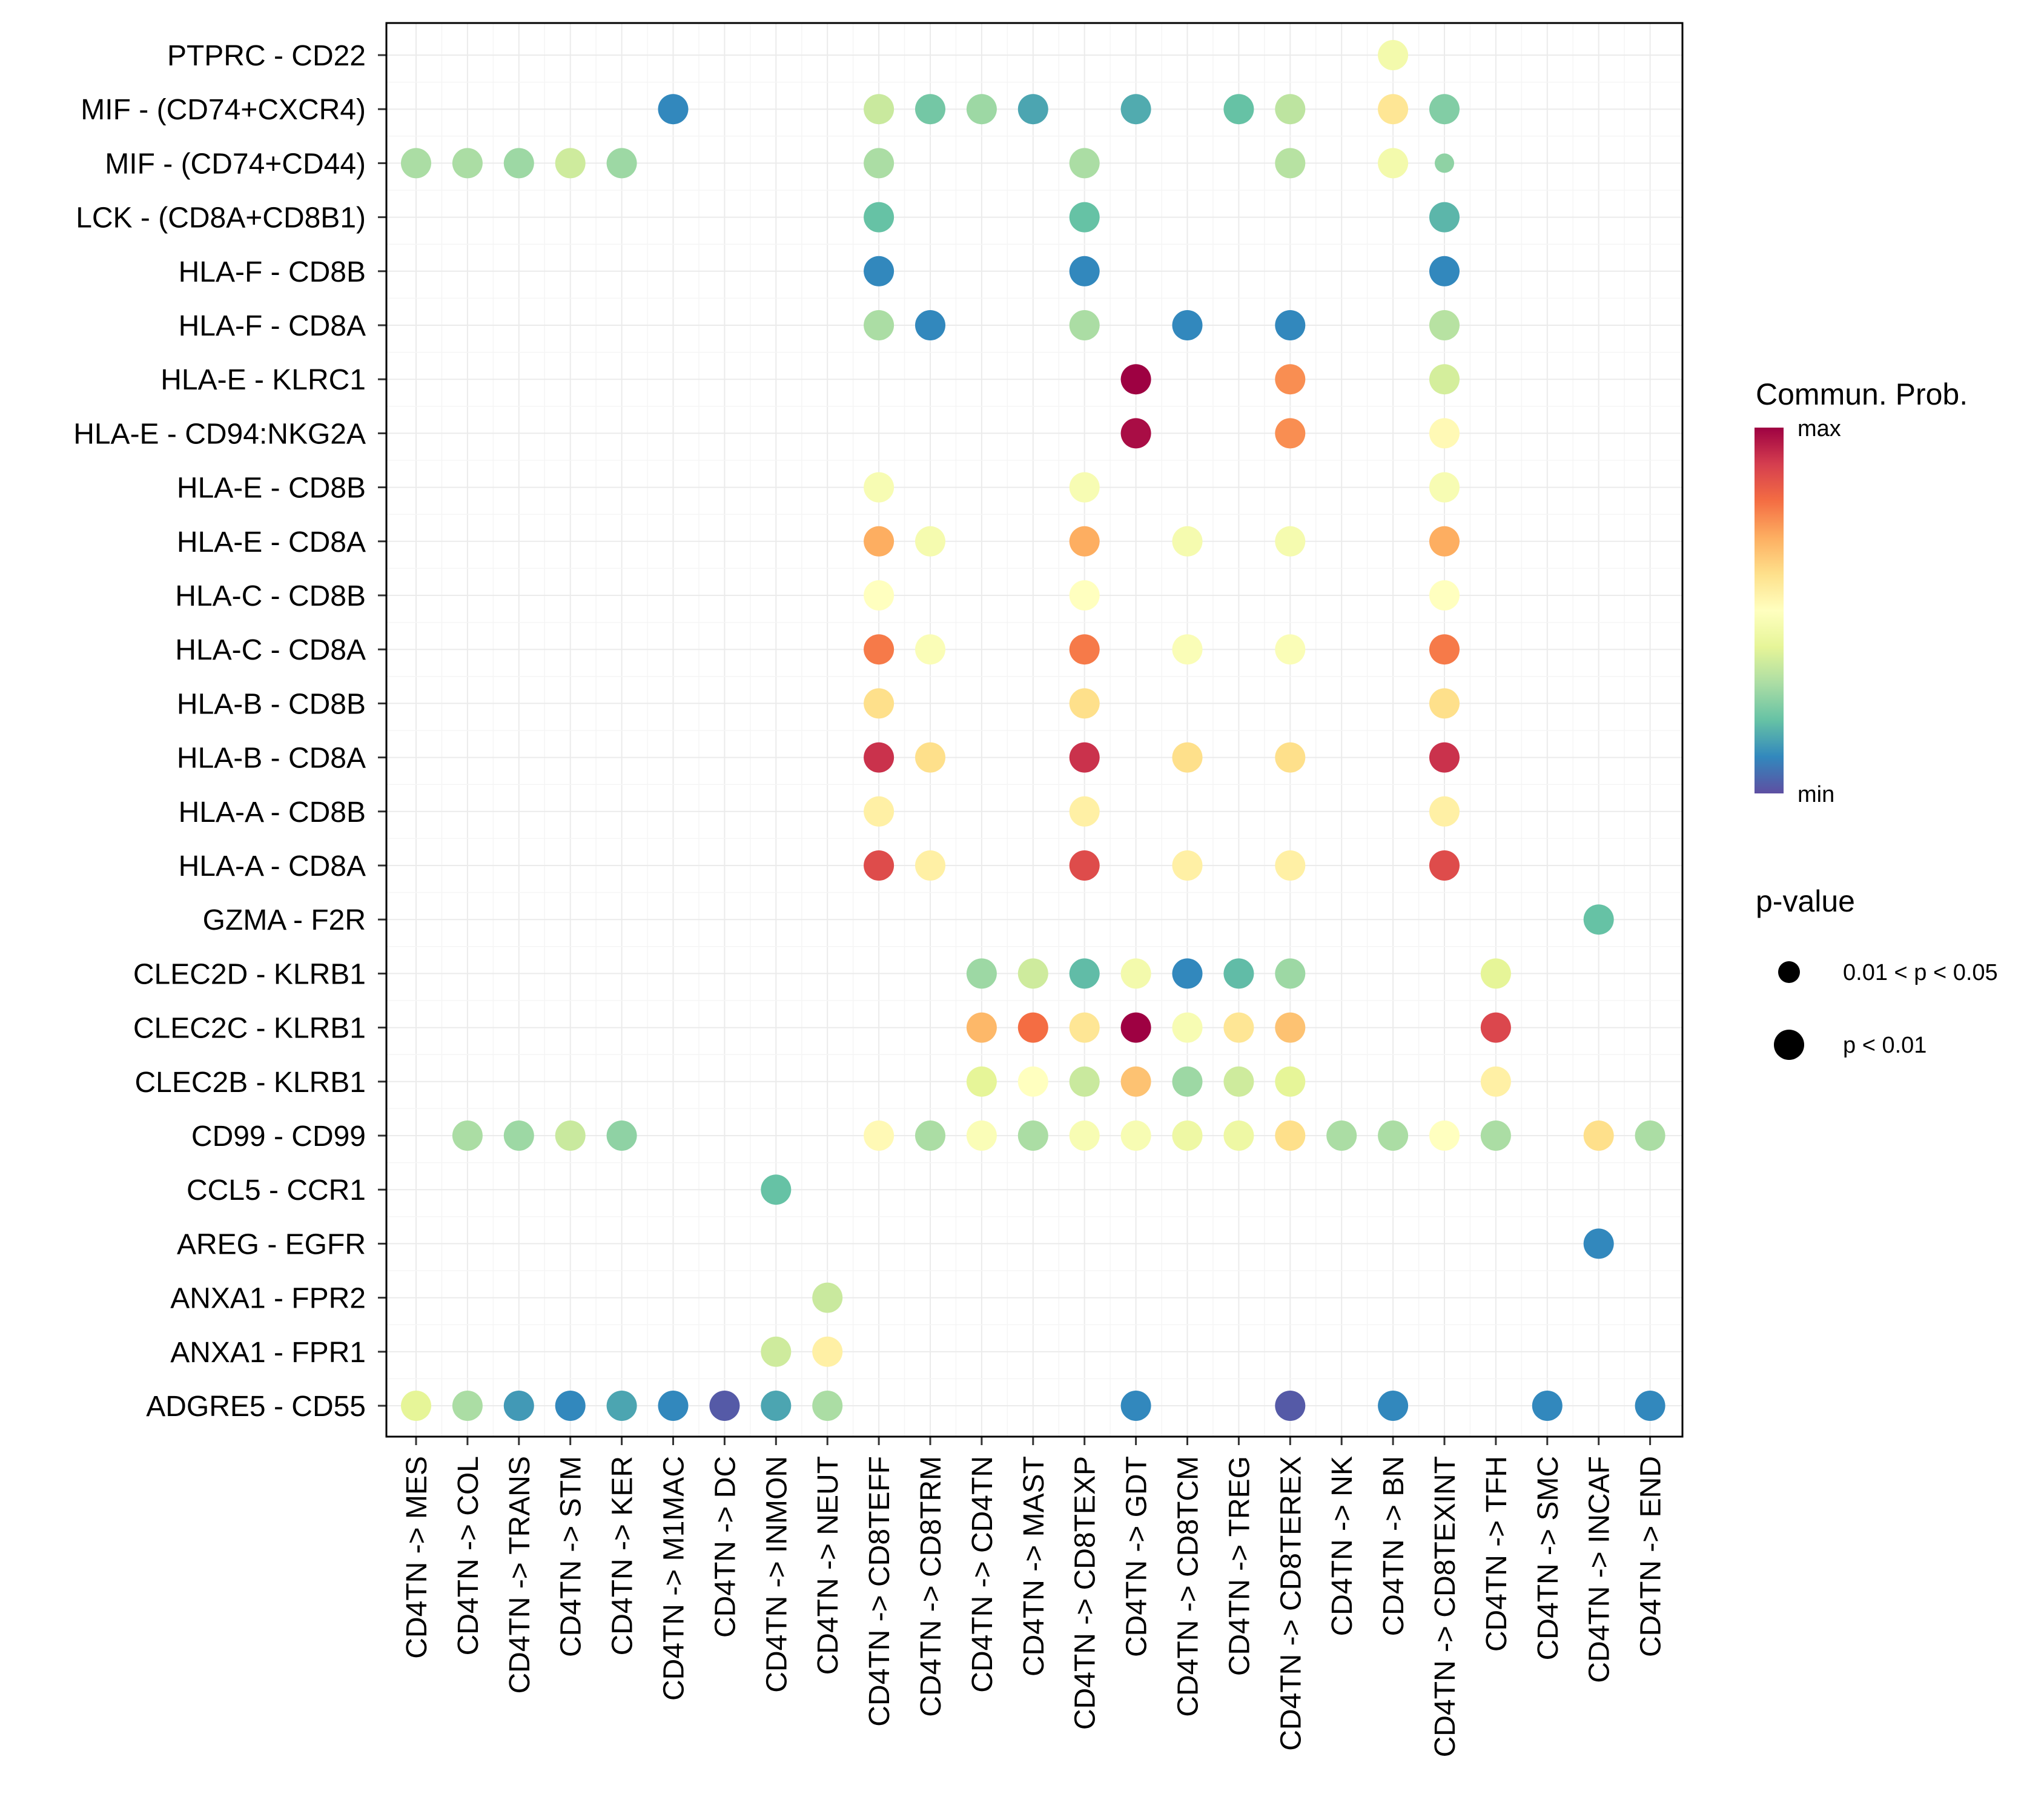  Describe the element at coordinates (1805, 901) in the screenshot. I see `size-legend-title: p-value` at that location.